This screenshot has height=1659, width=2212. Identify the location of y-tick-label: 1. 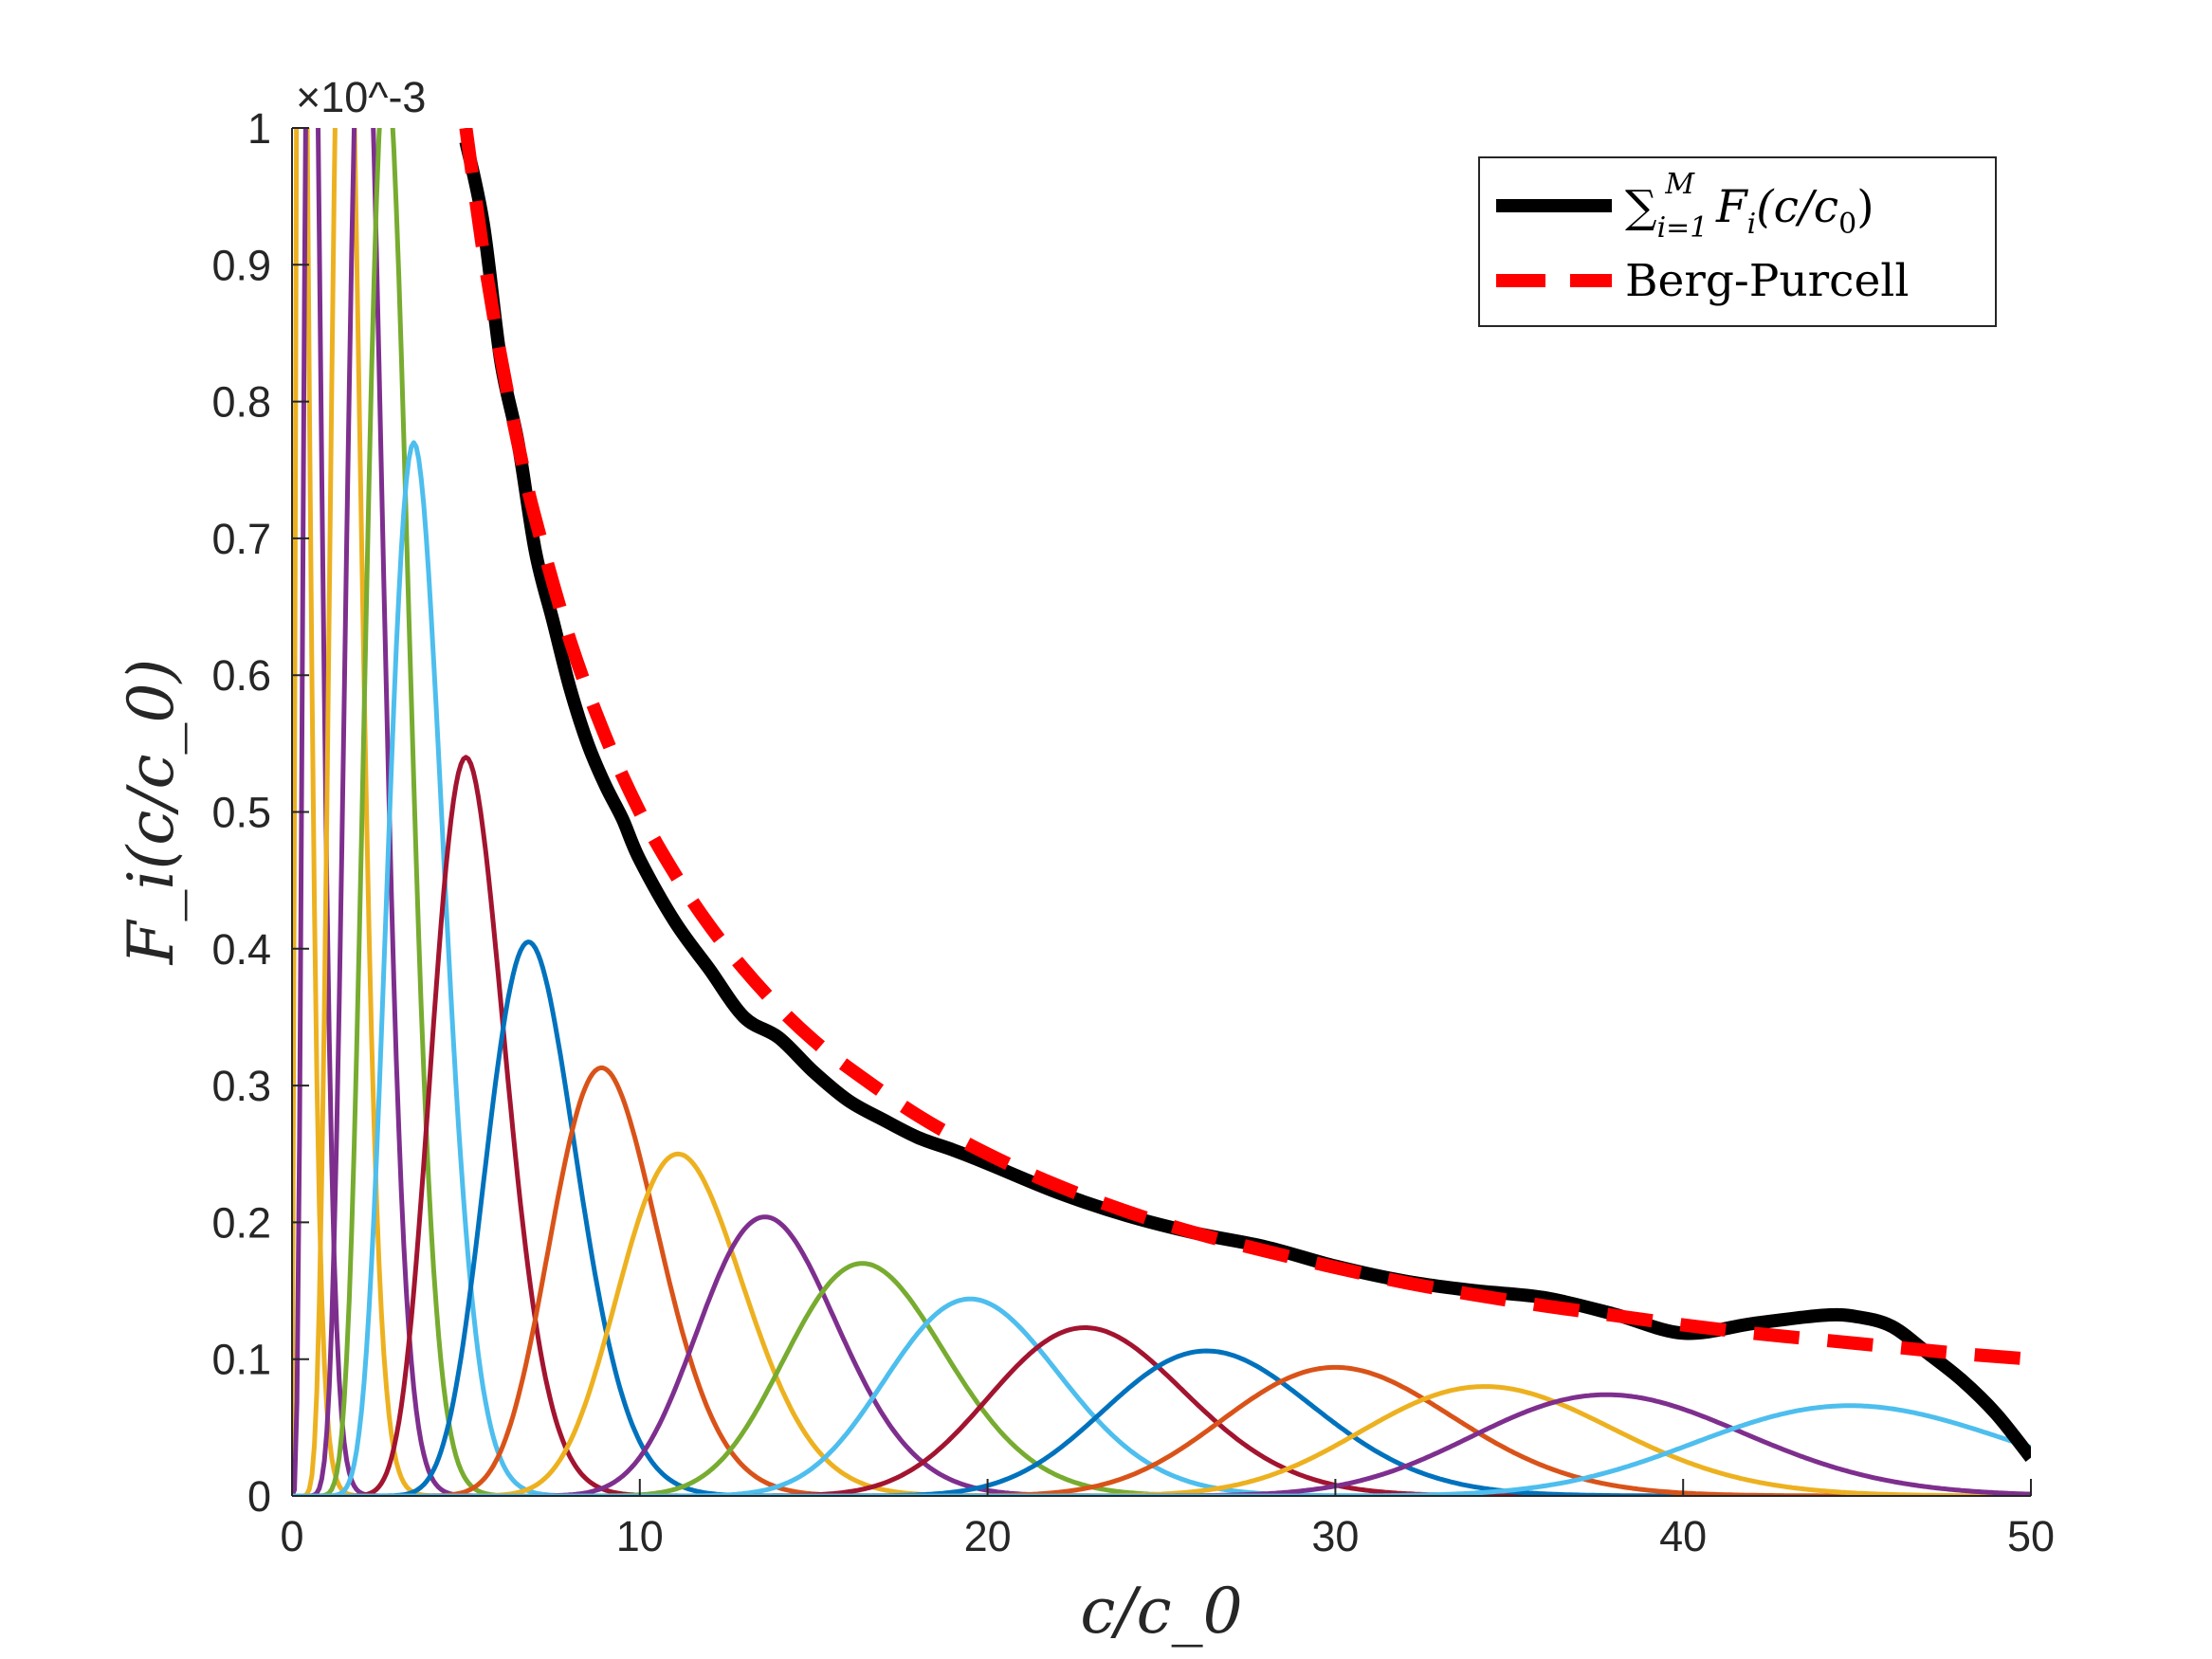
(259, 128).